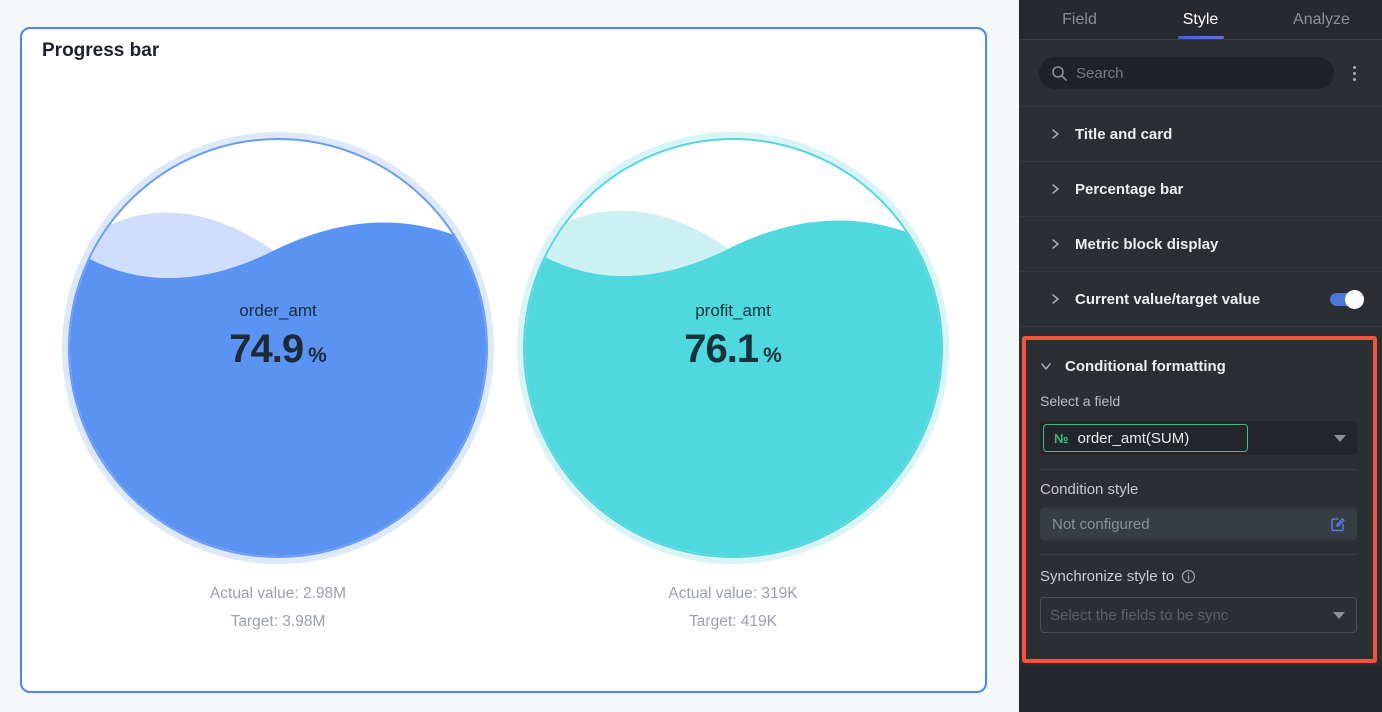  I want to click on gauge-percent: 76.1 %, so click(733, 349).